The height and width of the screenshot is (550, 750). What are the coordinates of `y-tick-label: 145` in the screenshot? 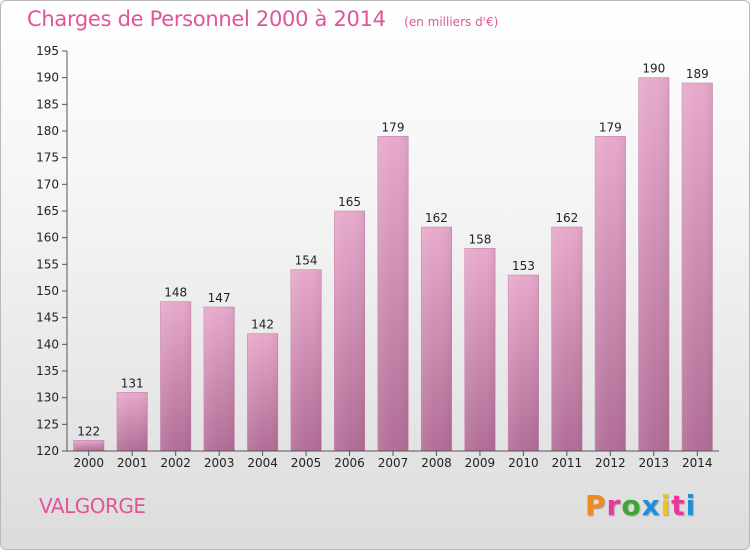 It's located at (47, 318).